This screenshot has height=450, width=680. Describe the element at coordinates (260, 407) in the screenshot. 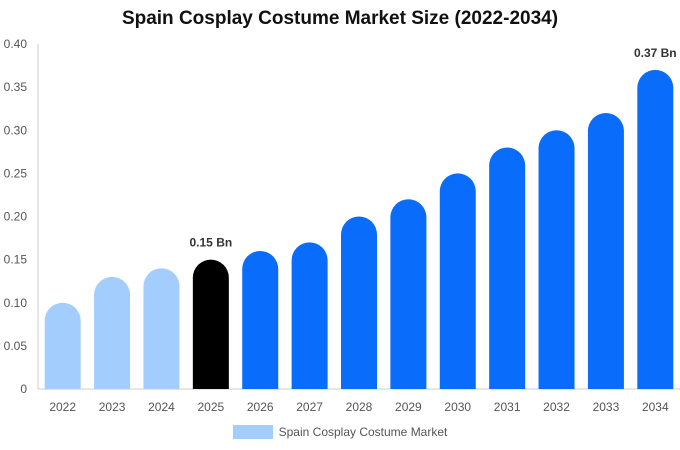

I see `x-tick-label: 2026` at that location.